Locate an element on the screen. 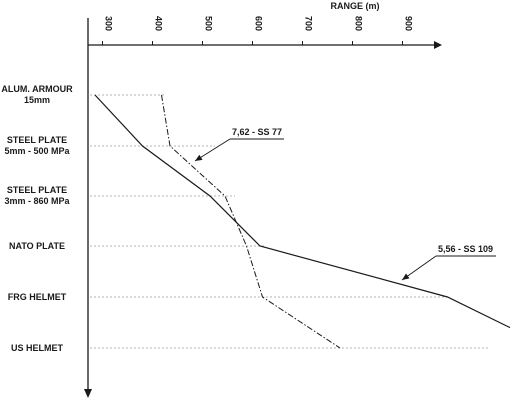 This screenshot has width=517, height=403. x-tick-label: 700 is located at coordinates (309, 23).